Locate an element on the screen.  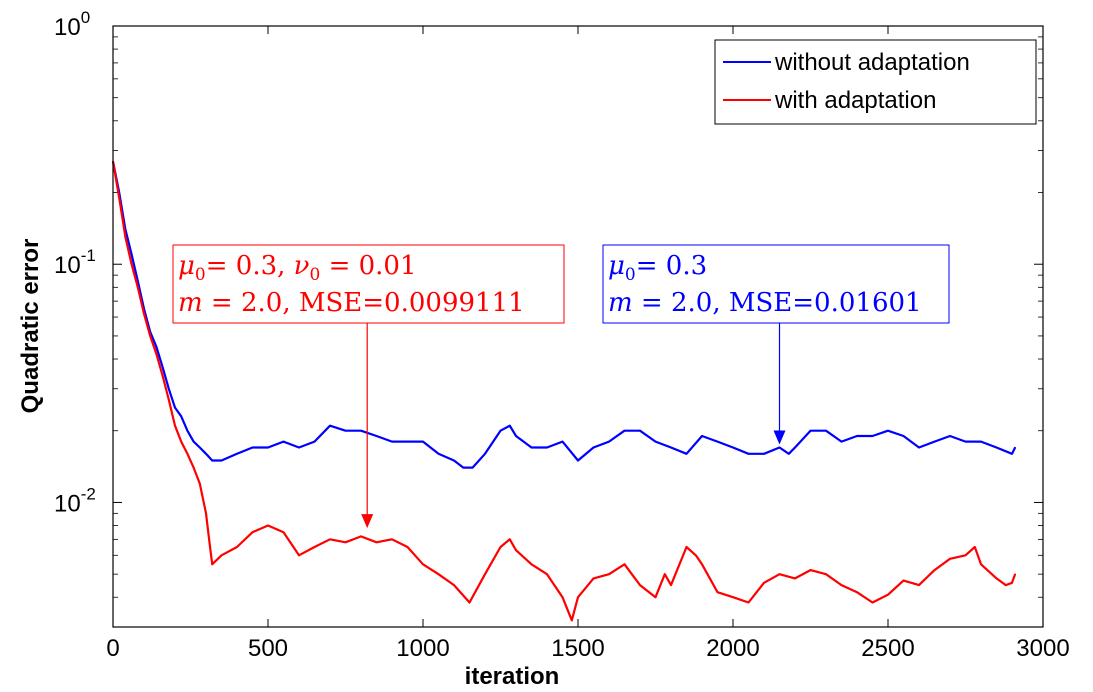
x-tick-label: 1000 is located at coordinates (422, 648).